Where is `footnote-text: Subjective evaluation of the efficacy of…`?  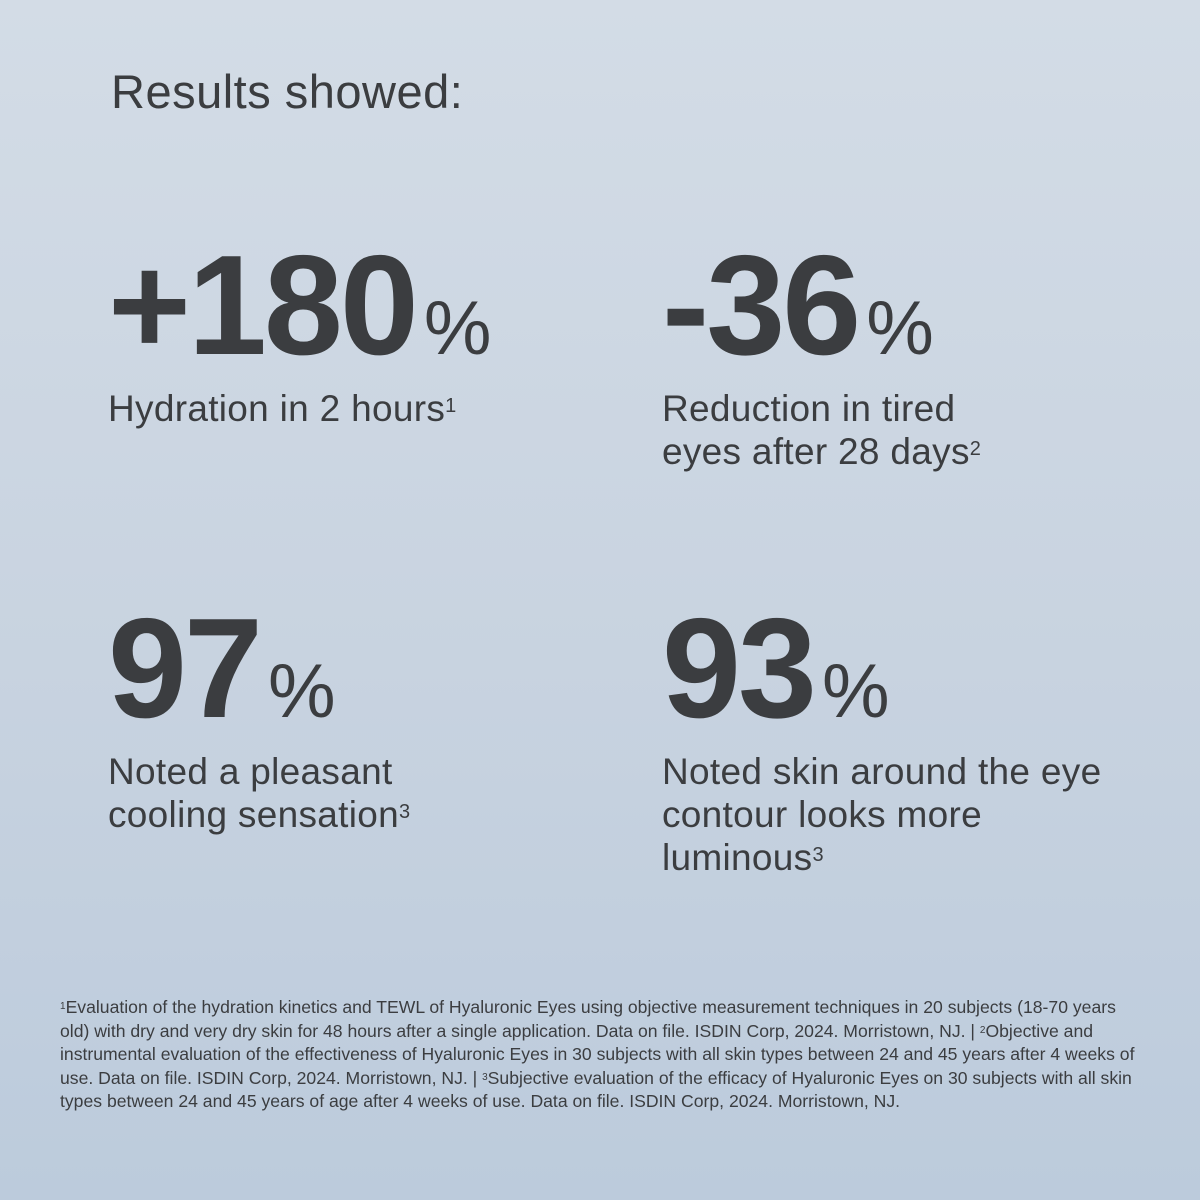
footnote-text: Subjective evaluation of the efficacy of… is located at coordinates (596, 1089).